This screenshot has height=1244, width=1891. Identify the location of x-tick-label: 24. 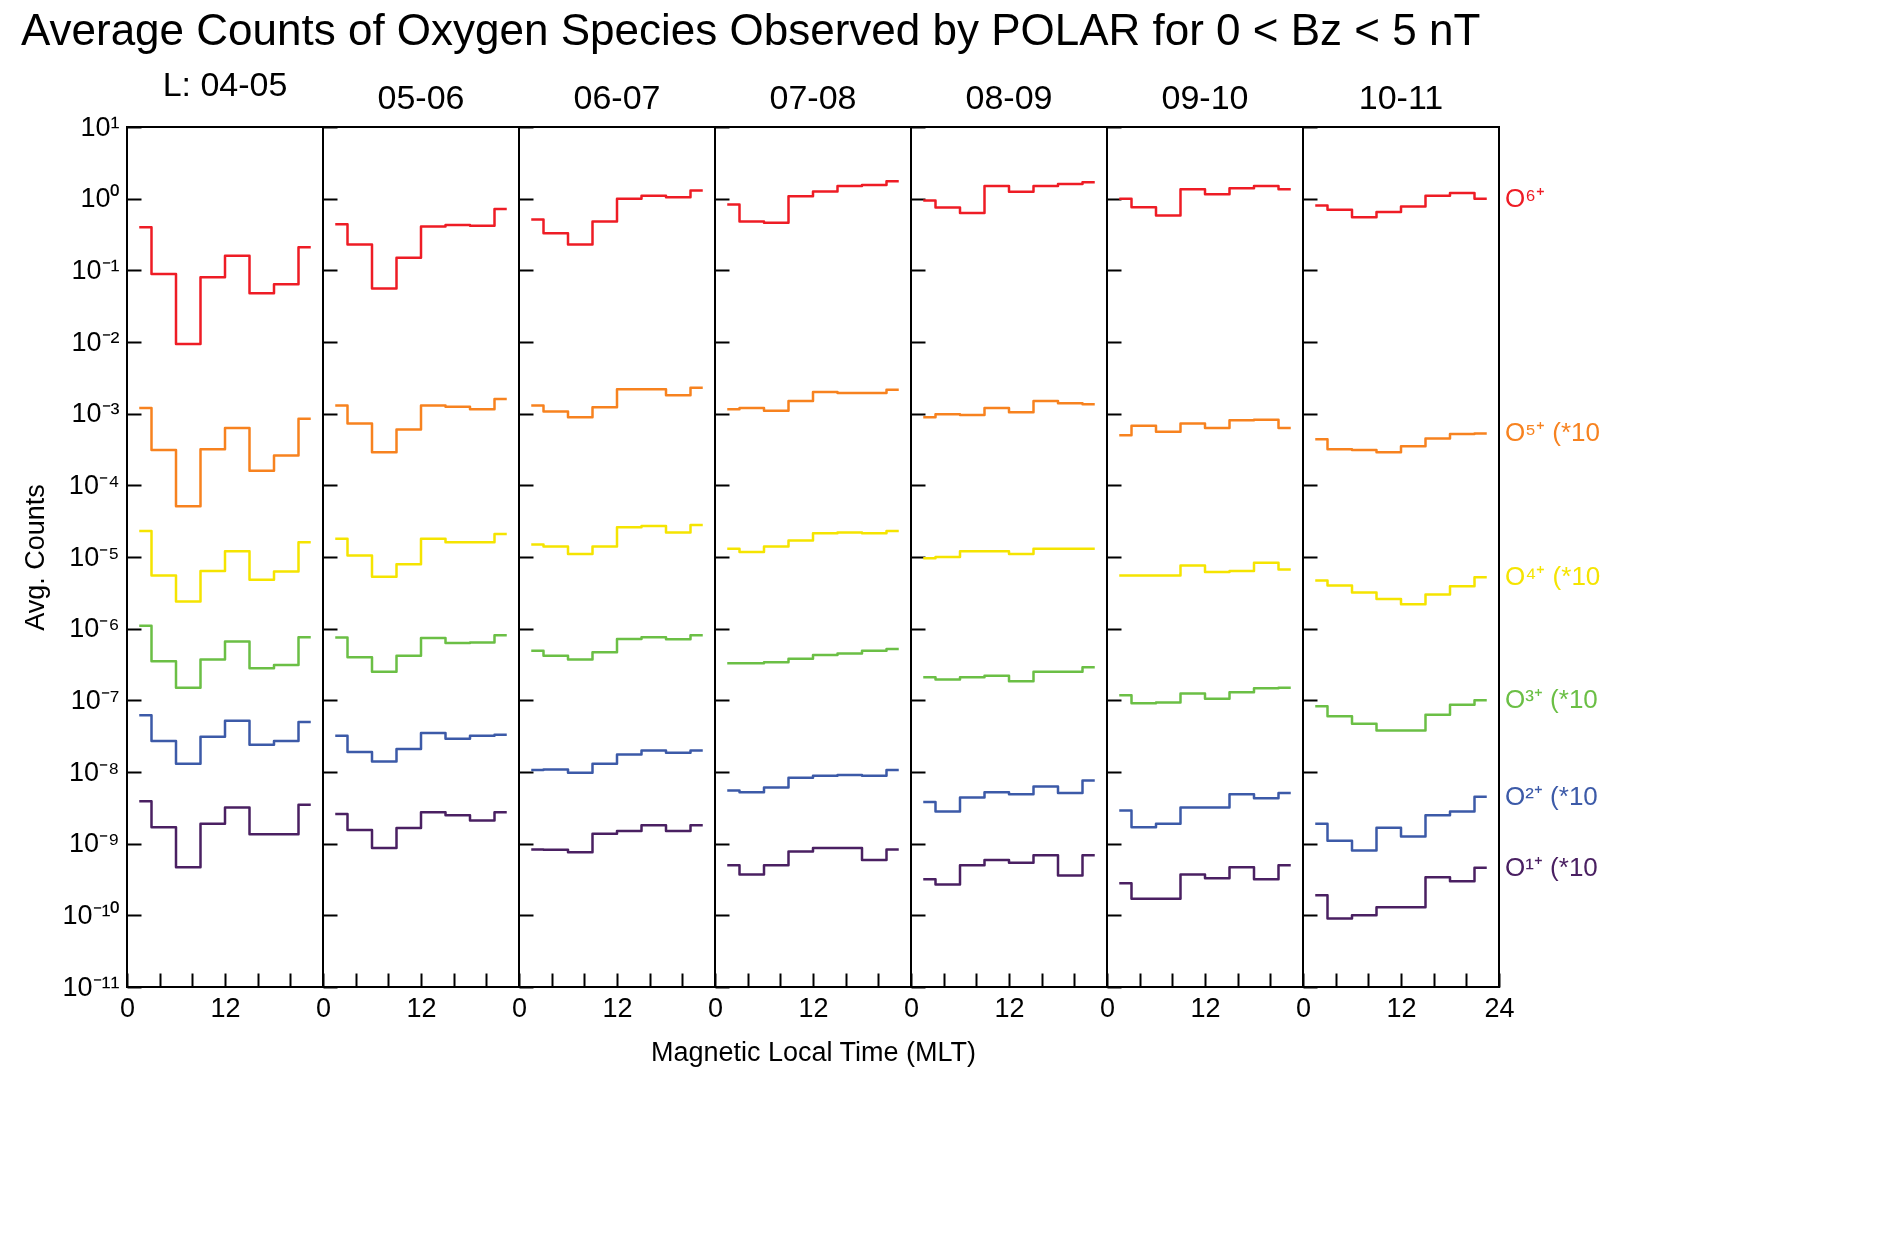
(1499, 1007).